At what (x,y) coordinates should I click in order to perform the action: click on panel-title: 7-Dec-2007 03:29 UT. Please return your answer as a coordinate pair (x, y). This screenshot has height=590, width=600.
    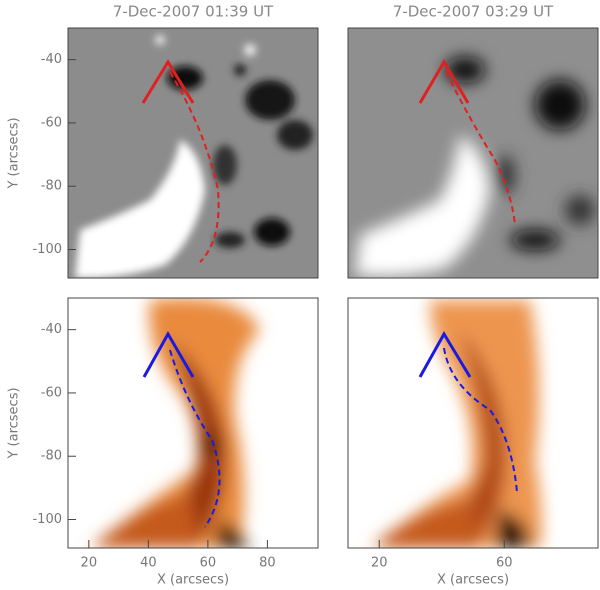
    Looking at the image, I should click on (473, 12).